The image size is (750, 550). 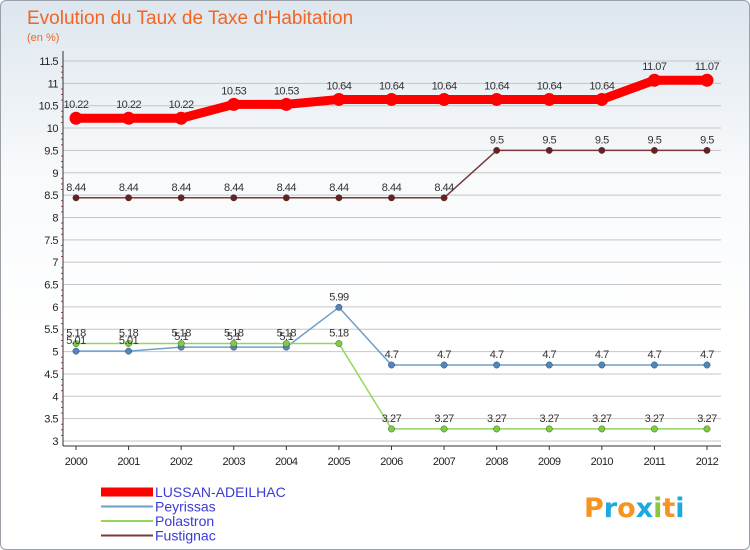 I want to click on proxiti-logo: Proxiti, so click(x=634, y=508).